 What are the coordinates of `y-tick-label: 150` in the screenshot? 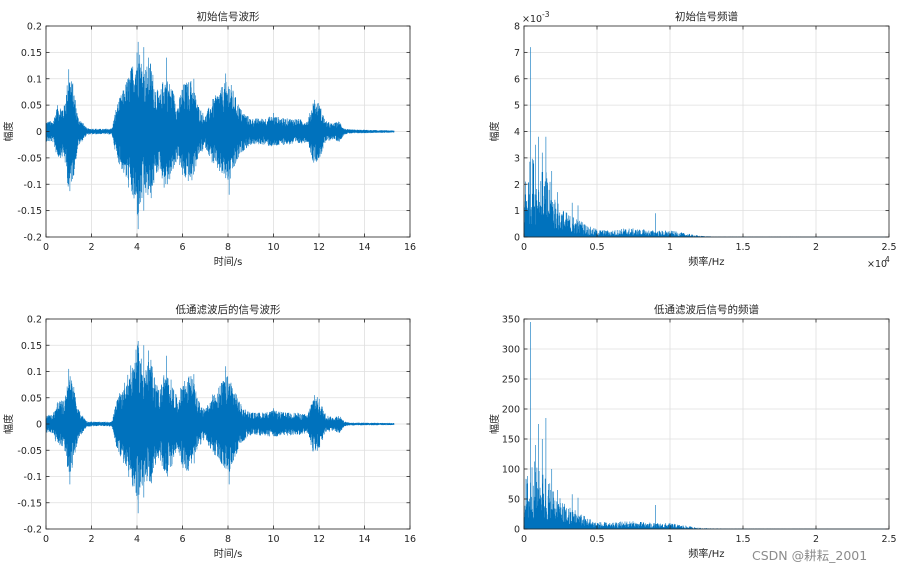 It's located at (511, 440).